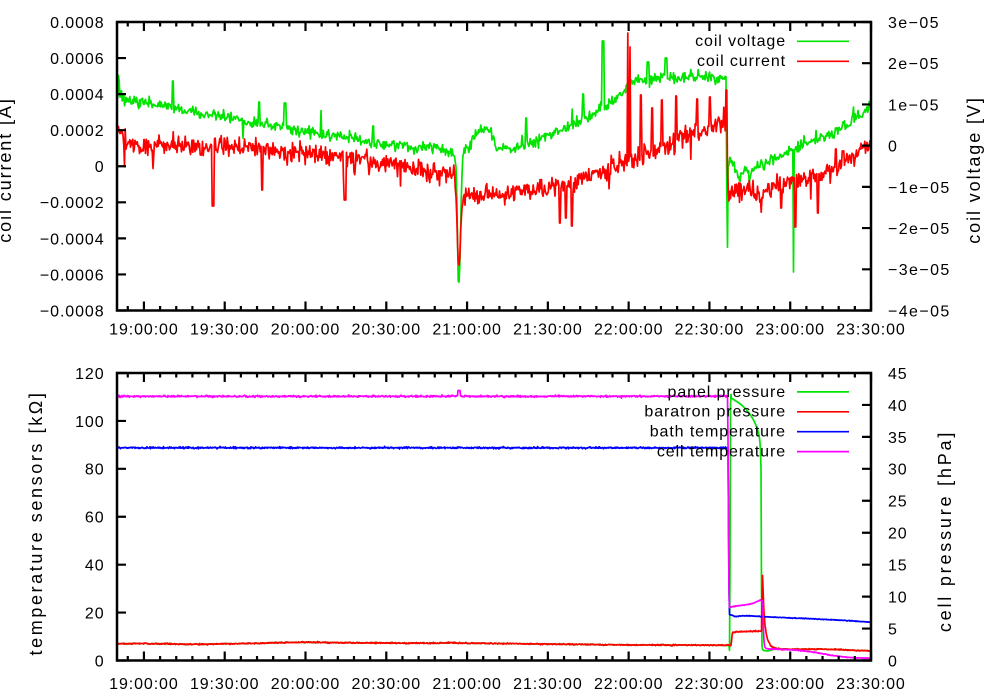  Describe the element at coordinates (718, 432) in the screenshot. I see `svg-text: bath temperature` at that location.